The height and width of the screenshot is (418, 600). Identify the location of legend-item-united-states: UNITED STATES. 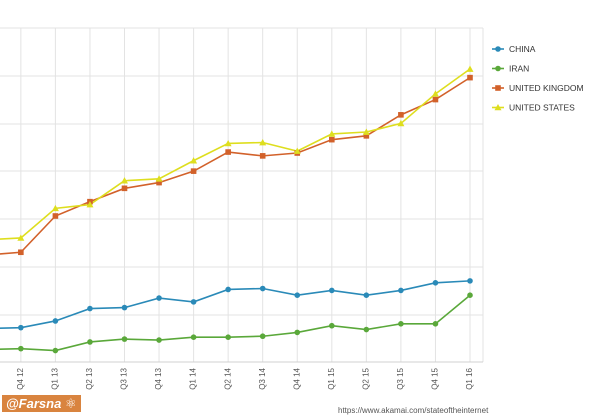
(533, 108).